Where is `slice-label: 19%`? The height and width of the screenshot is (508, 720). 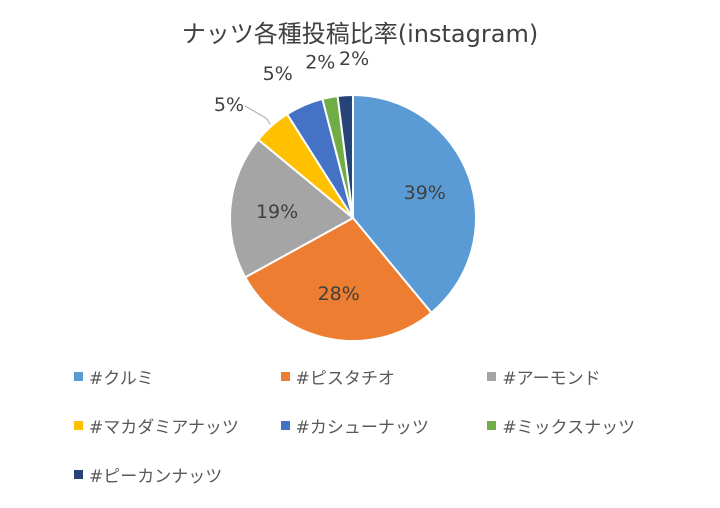 slice-label: 19% is located at coordinates (277, 212).